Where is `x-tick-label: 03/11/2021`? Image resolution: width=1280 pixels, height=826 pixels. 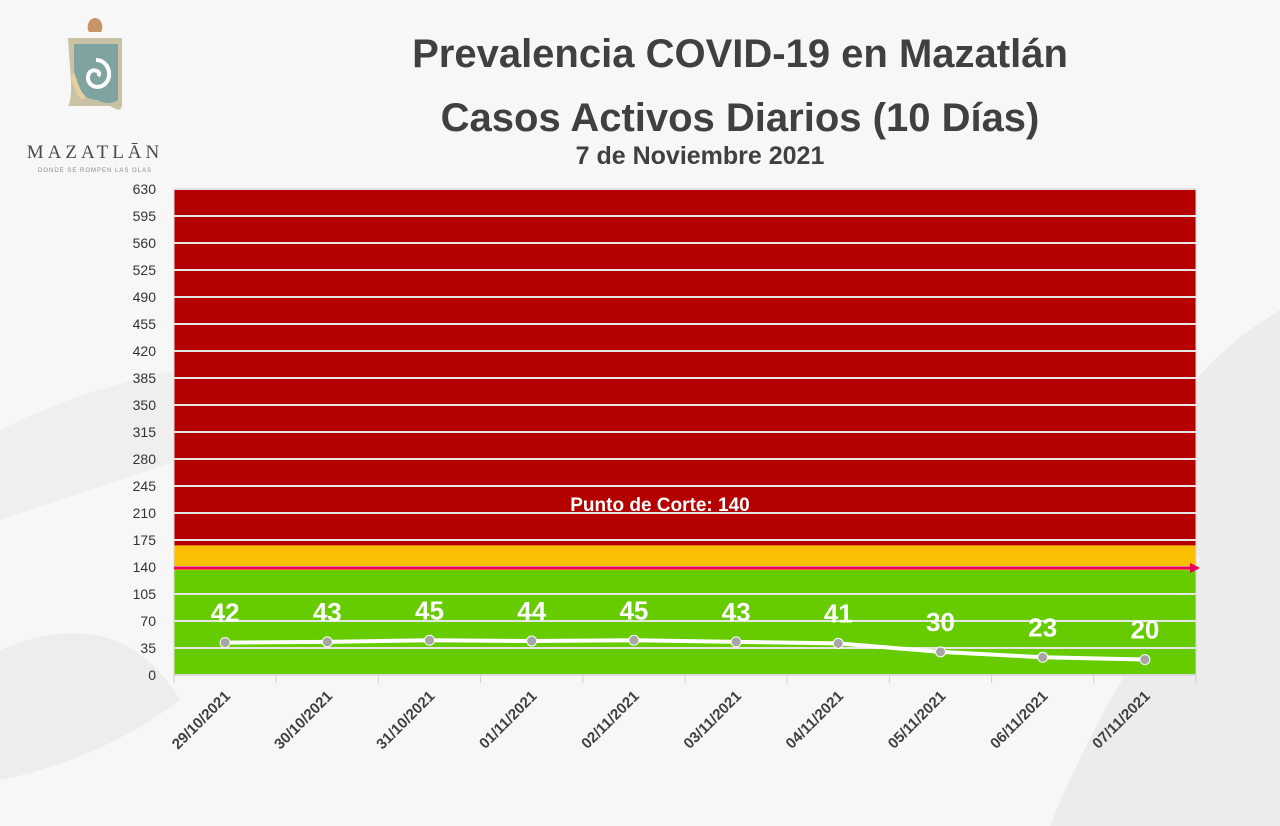 x-tick-label: 03/11/2021 is located at coordinates (712, 720).